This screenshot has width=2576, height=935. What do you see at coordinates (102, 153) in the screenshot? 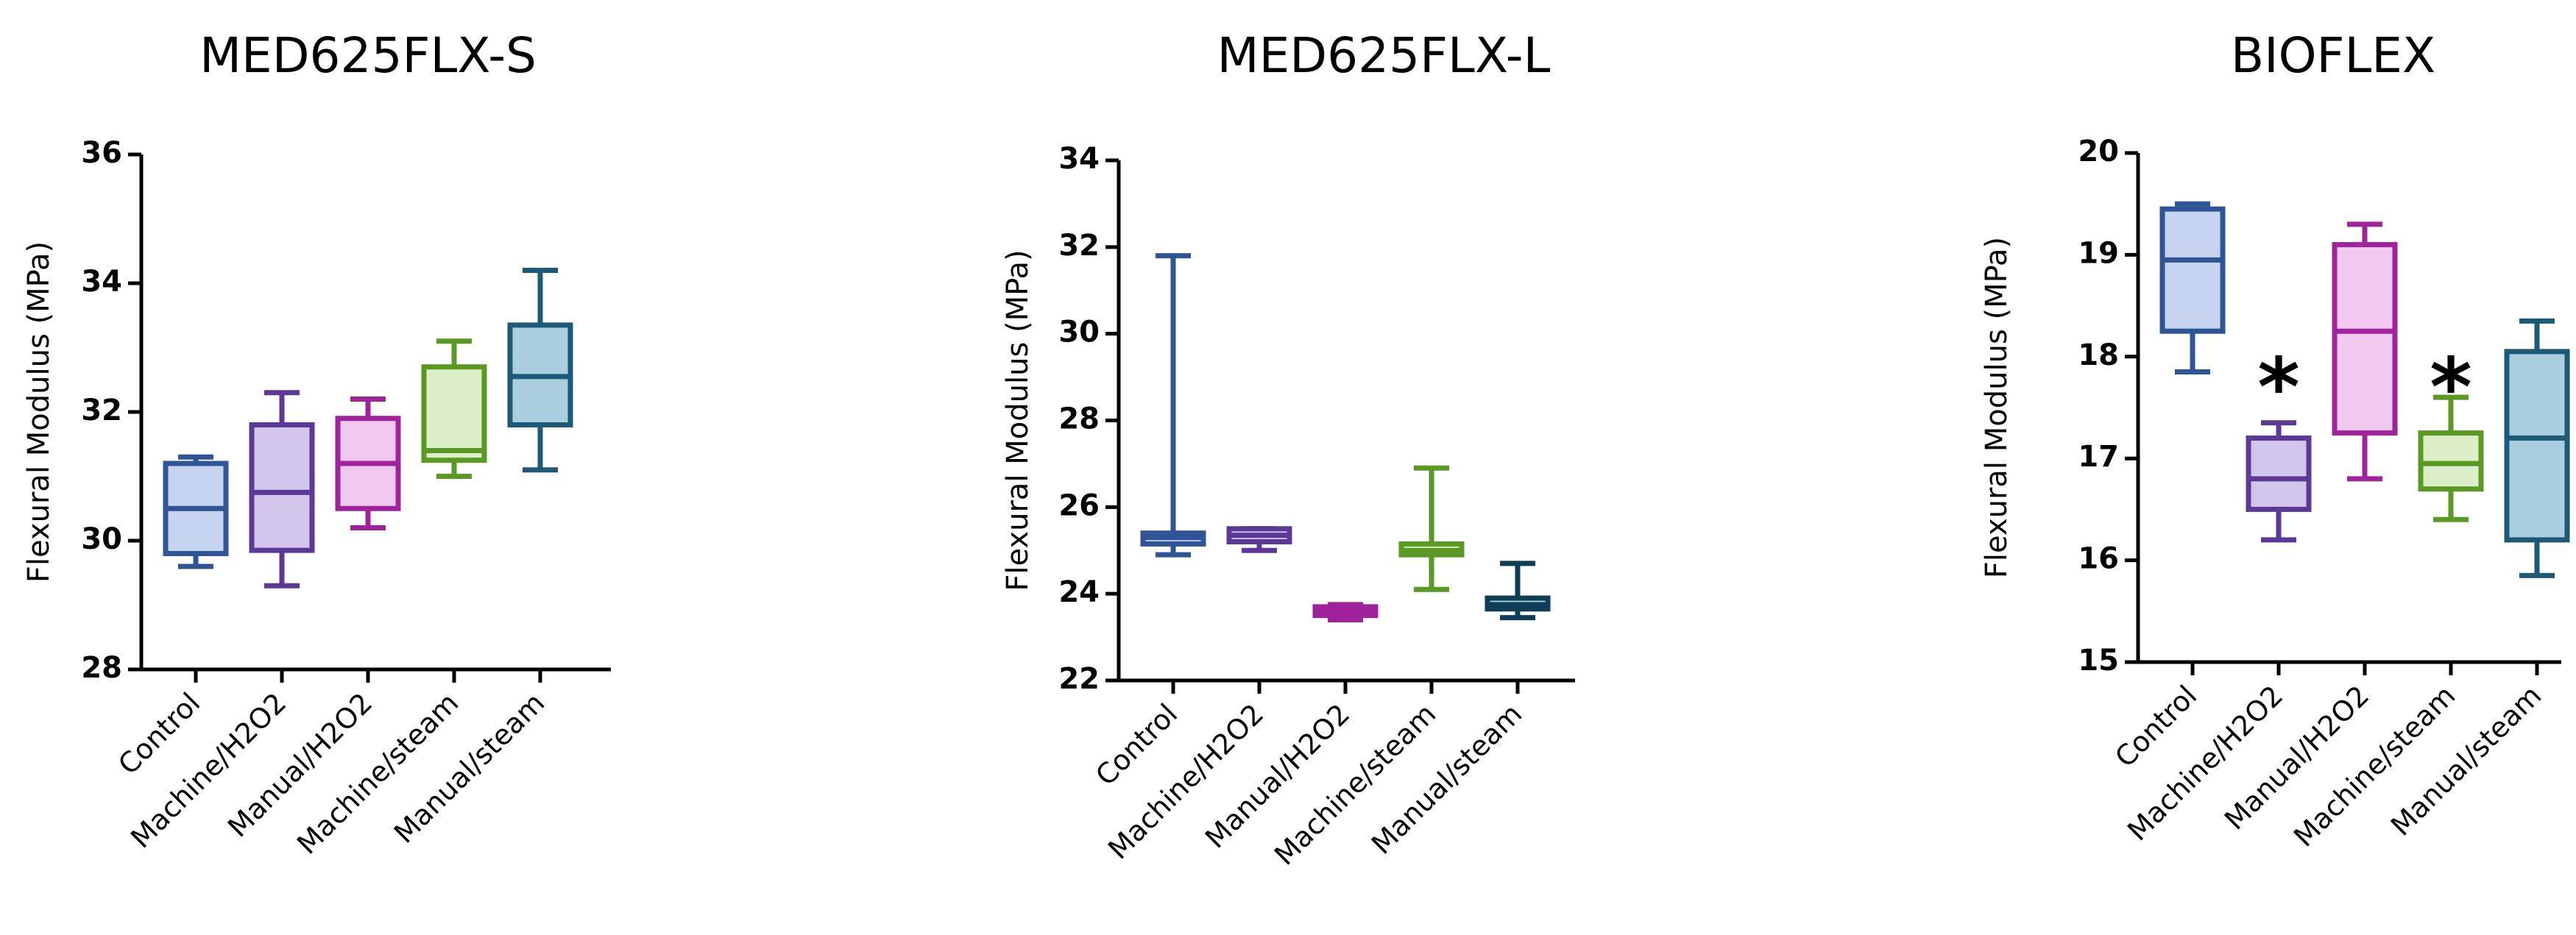
I see `y-tick-label: 36` at bounding box center [102, 153].